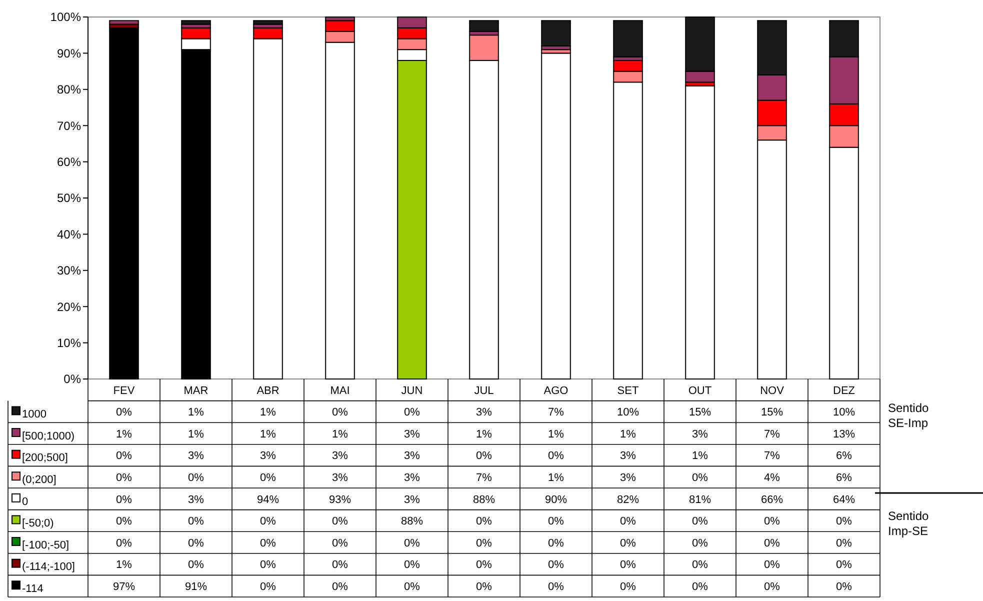 Image resolution: width=983 pixels, height=601 pixels. Describe the element at coordinates (340, 390) in the screenshot. I see `x-tick-label: MAI` at that location.